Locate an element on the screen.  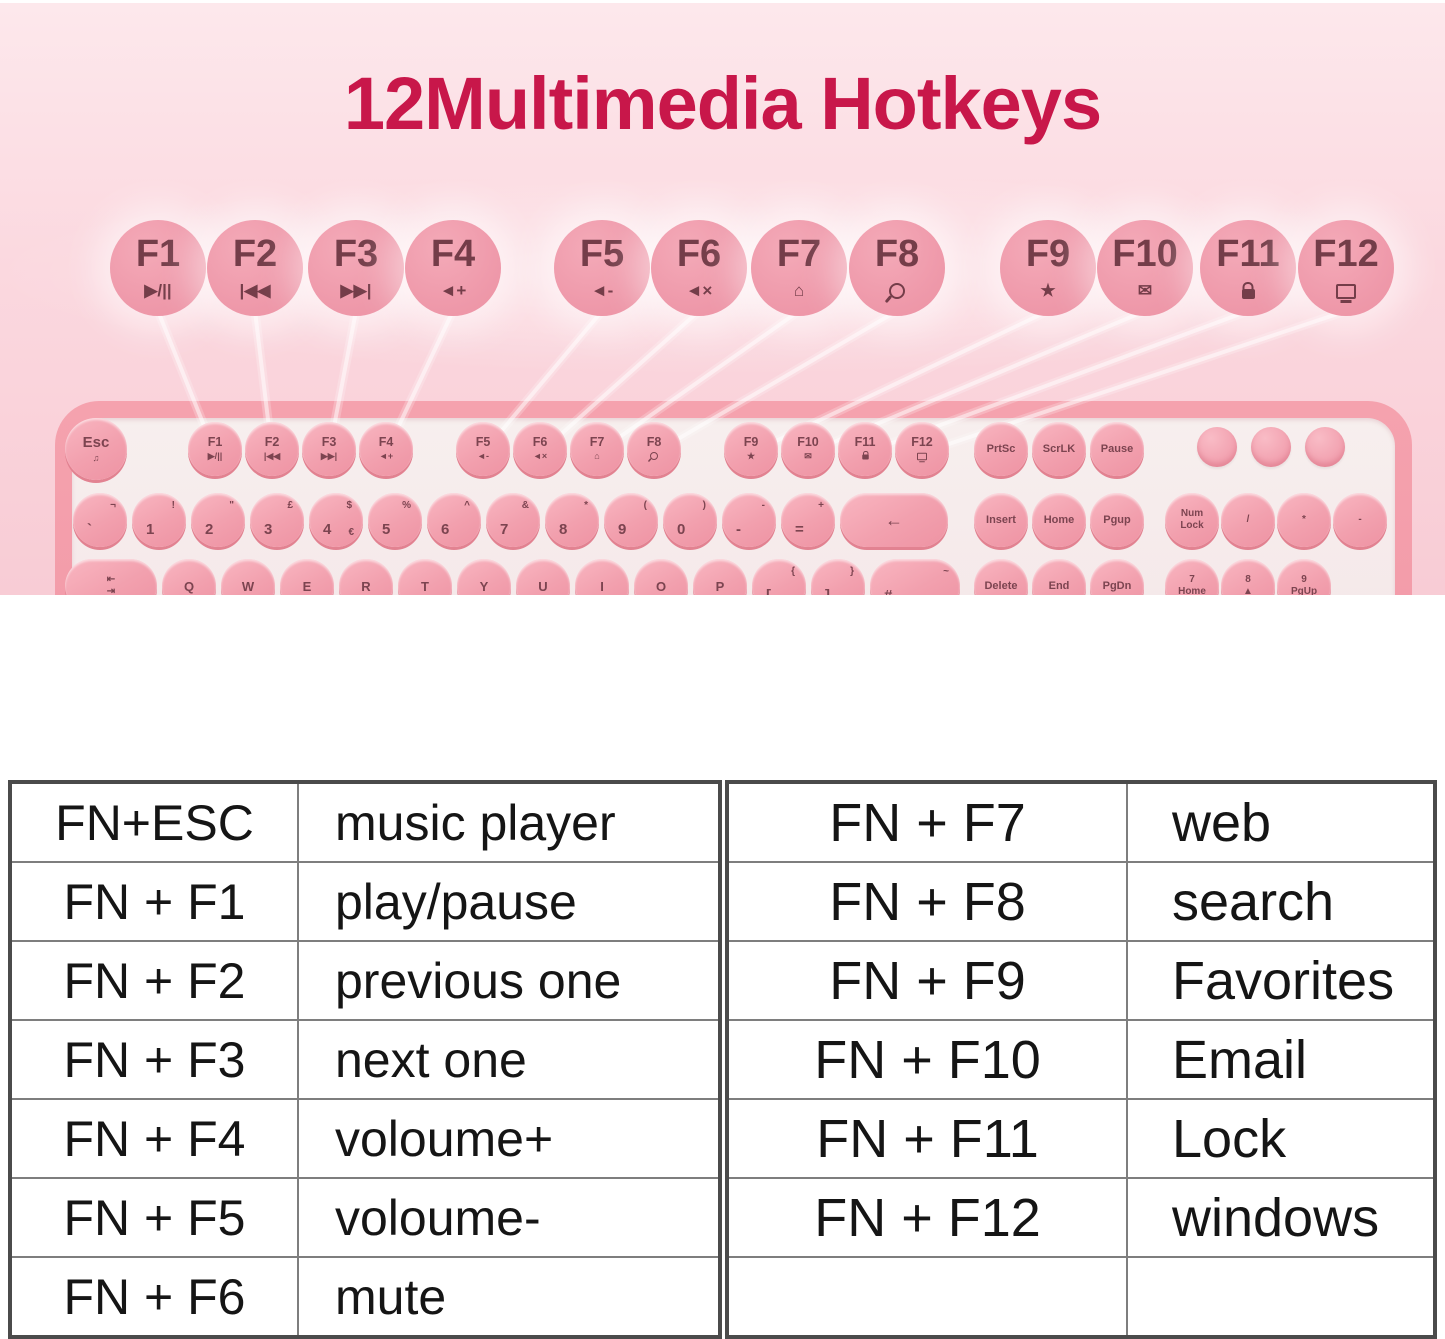
star-icon: ★ is located at coordinates (751, 455).